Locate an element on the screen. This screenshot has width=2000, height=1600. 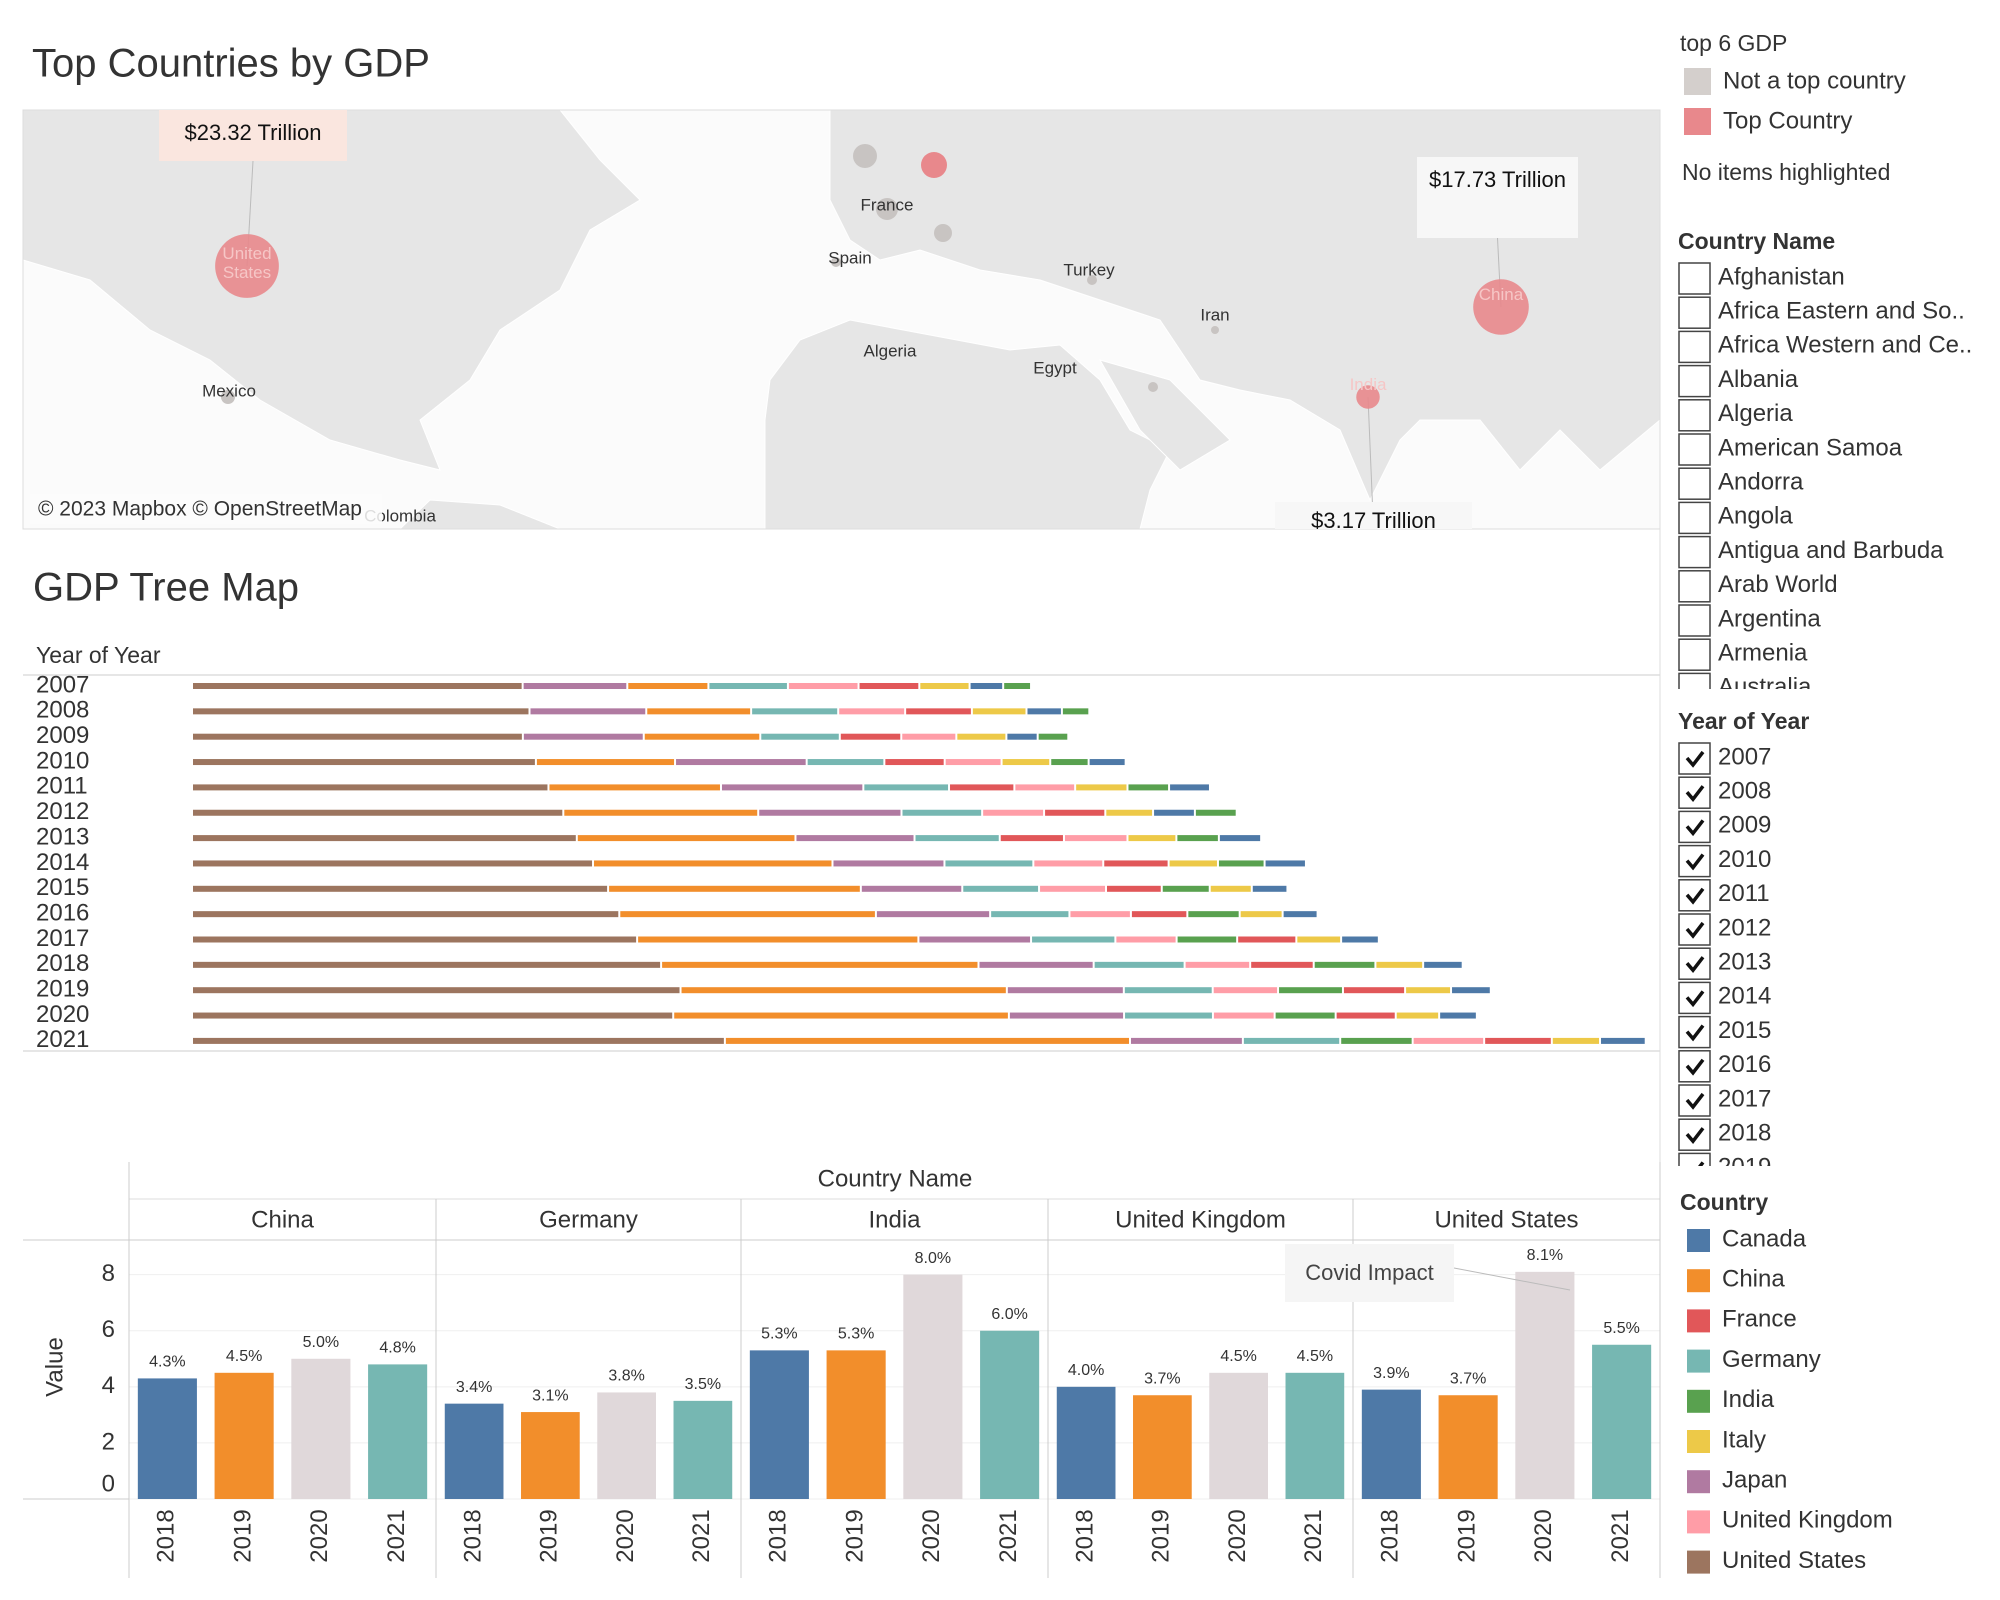
place-label: Algeria is located at coordinates (890, 350).